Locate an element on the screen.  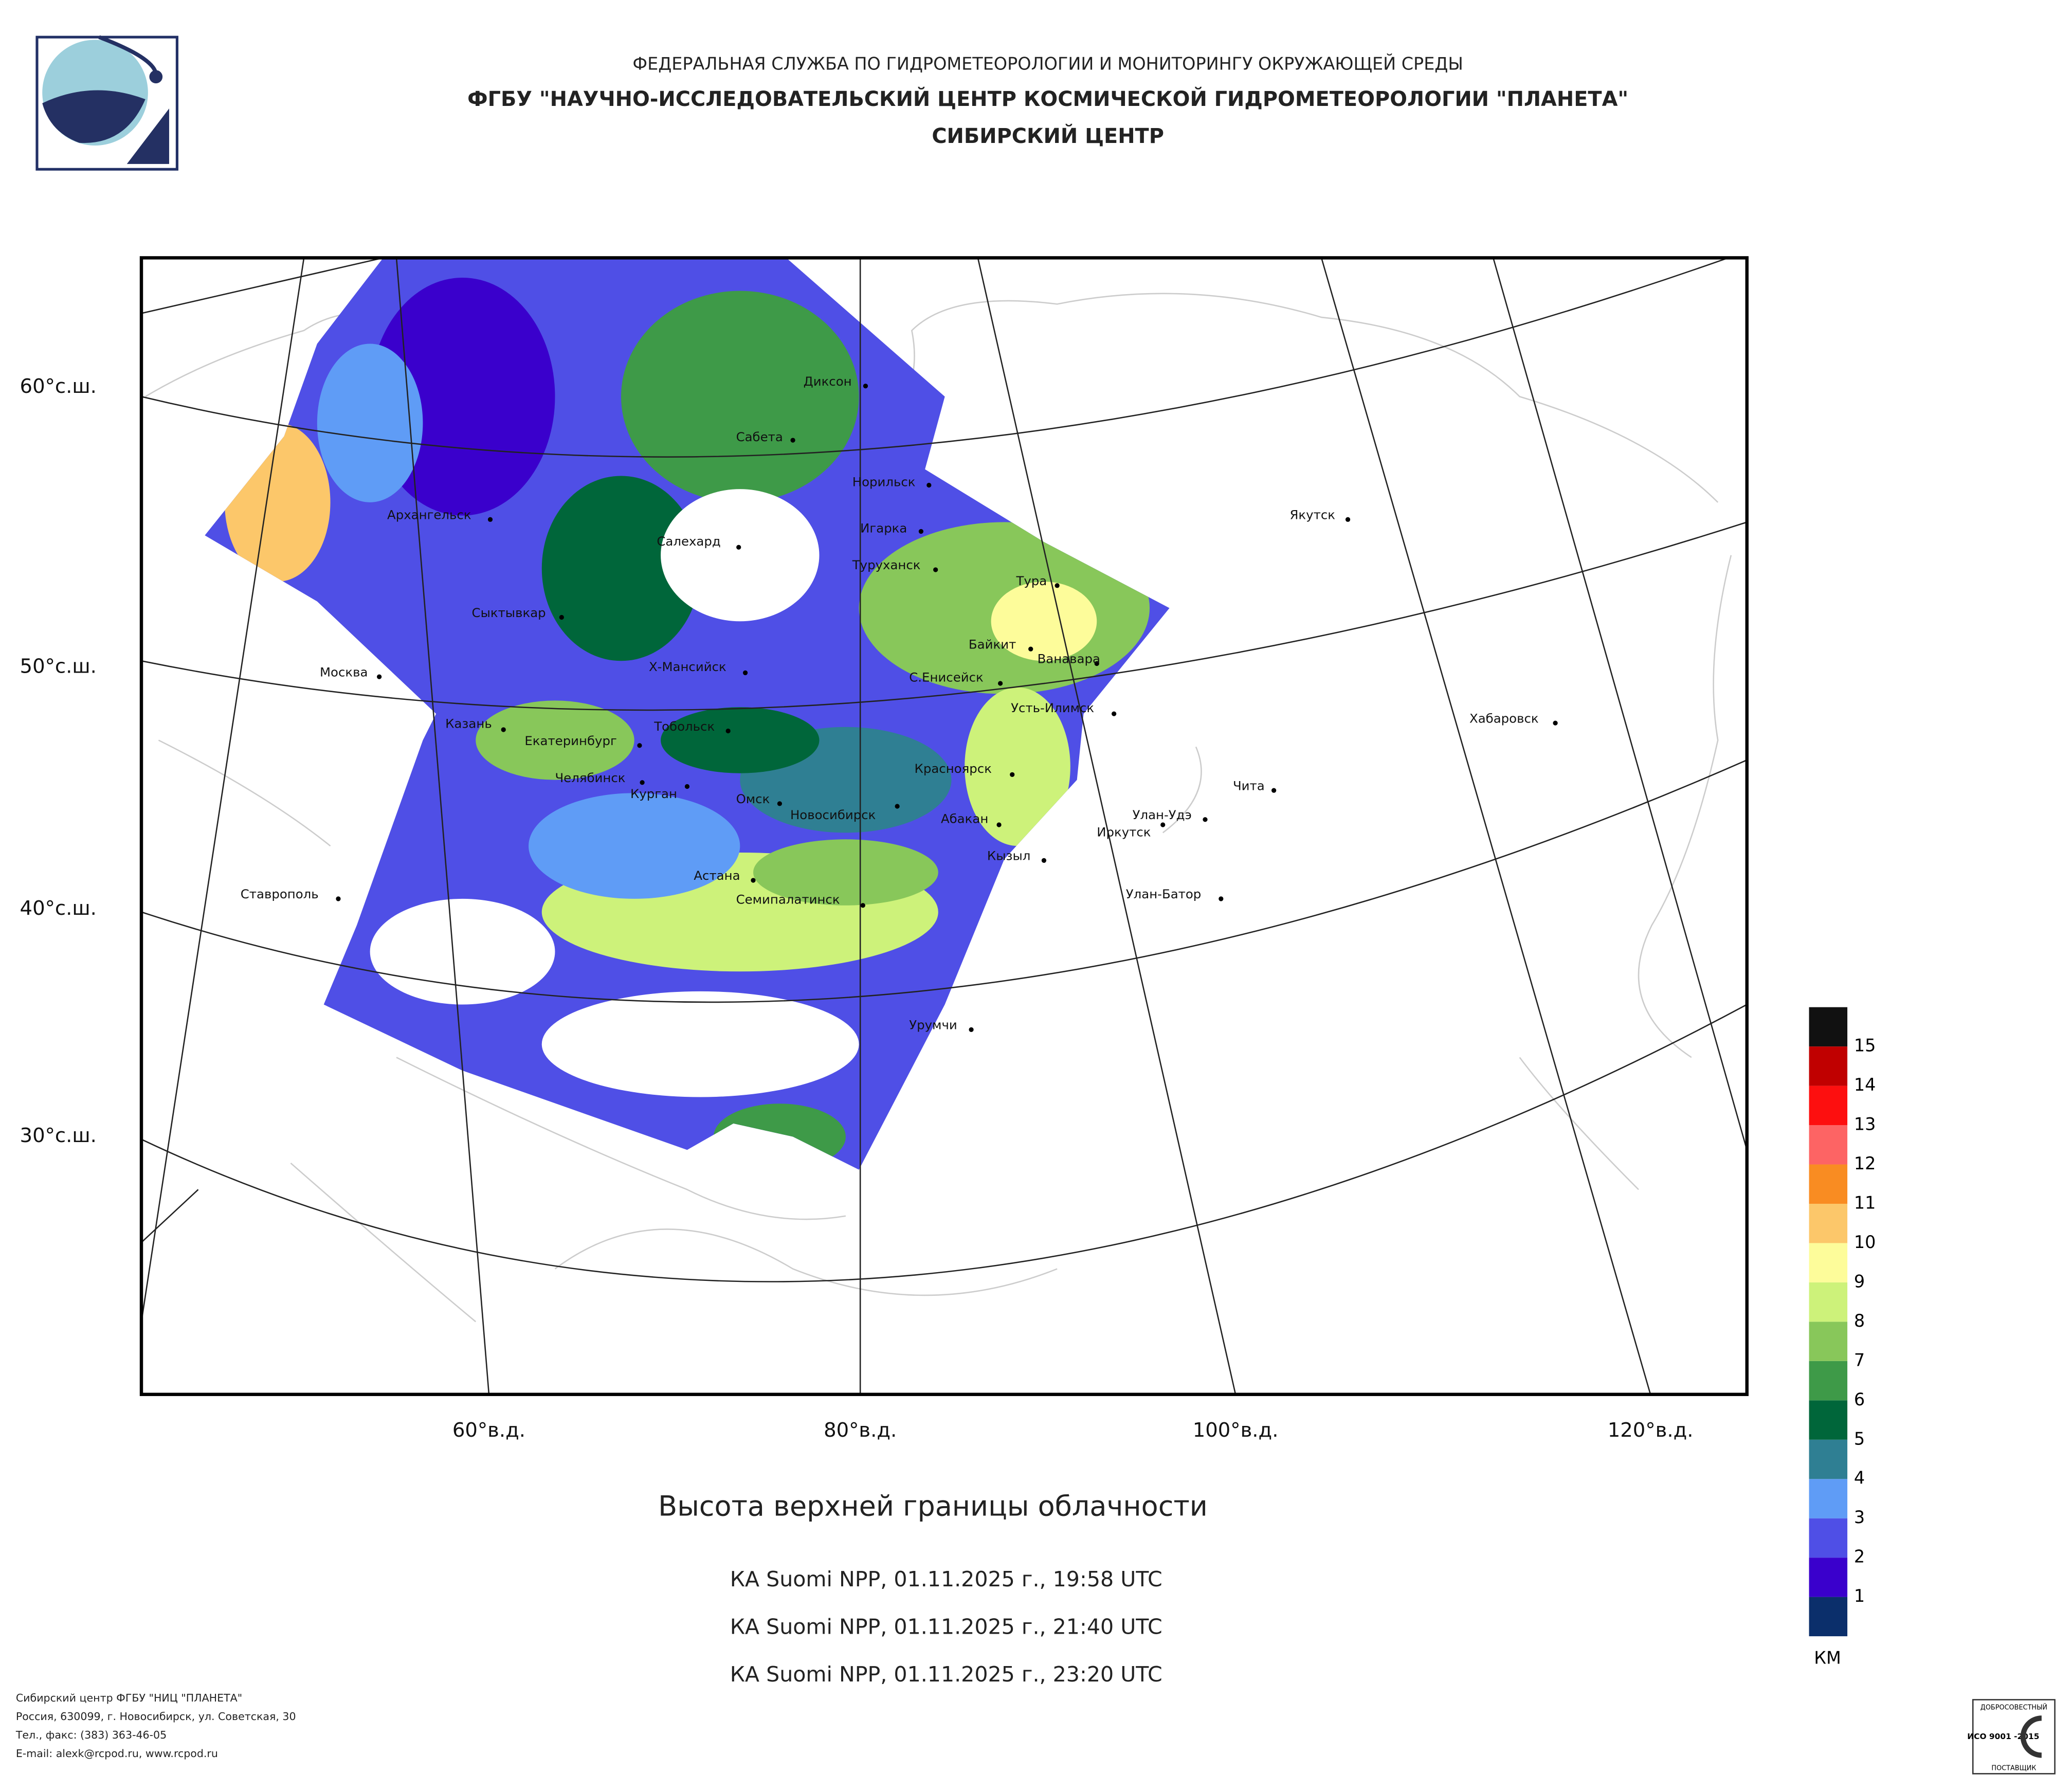
footer-line: Сибирский центр ФГБУ "НИЦ "ПЛАНЕТА" is located at coordinates (129, 1698).